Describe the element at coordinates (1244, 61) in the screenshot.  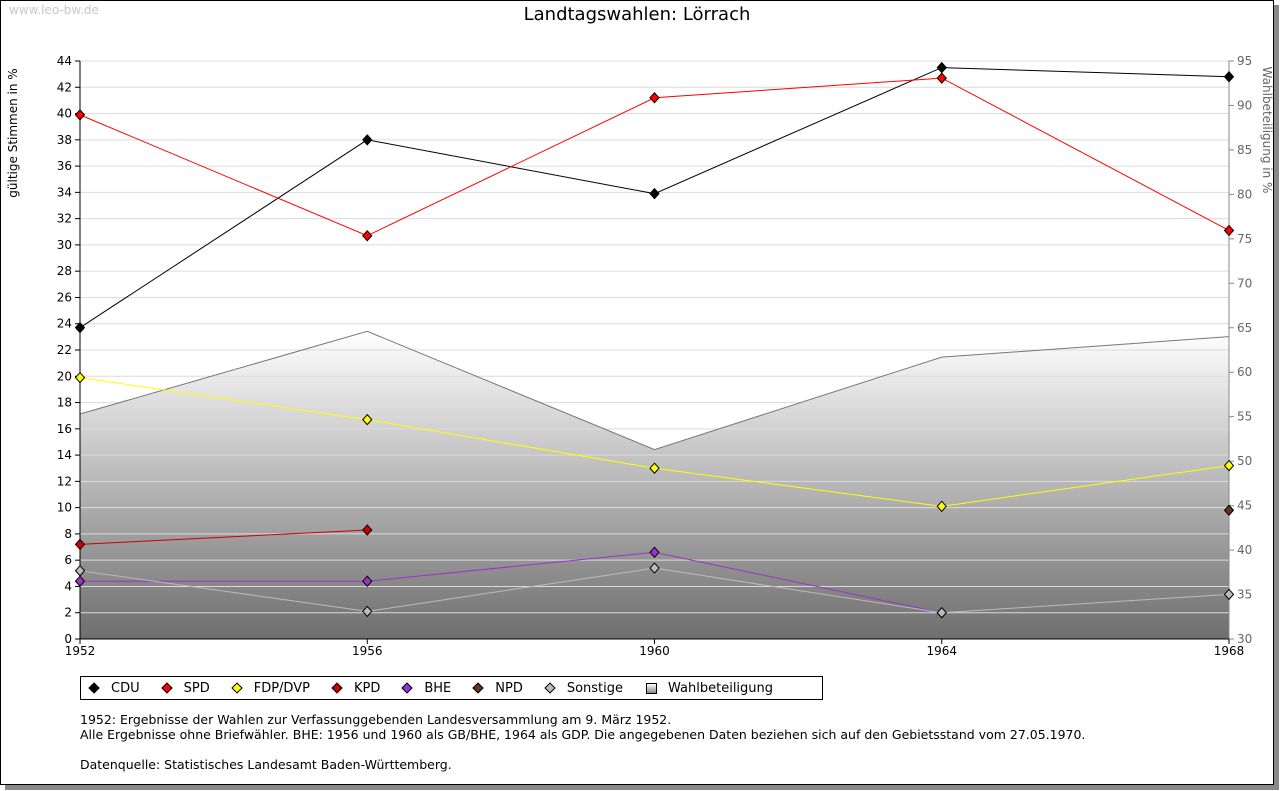
I see `y2-tick-label: 95` at that location.